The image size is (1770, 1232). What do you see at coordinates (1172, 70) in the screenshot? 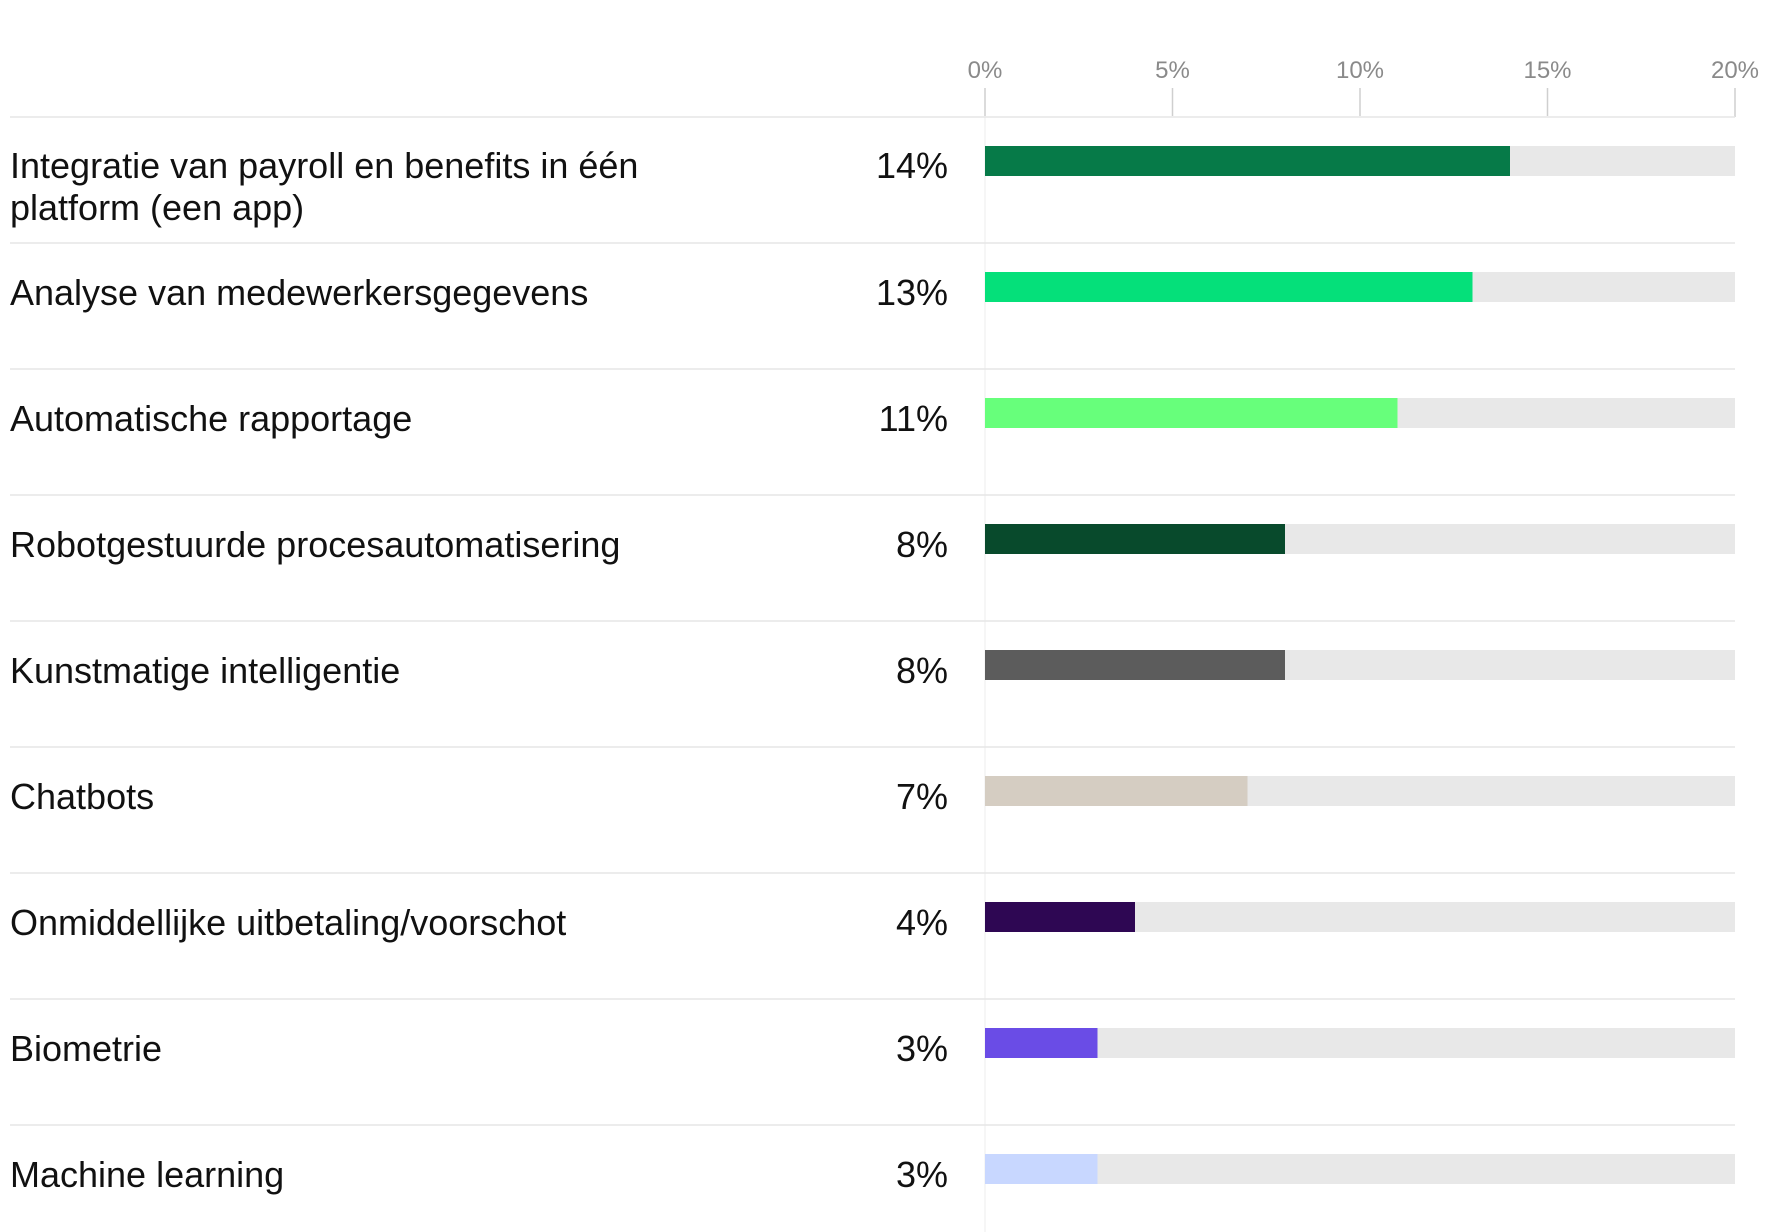
I see `x-tick-label: 5%` at bounding box center [1172, 70].